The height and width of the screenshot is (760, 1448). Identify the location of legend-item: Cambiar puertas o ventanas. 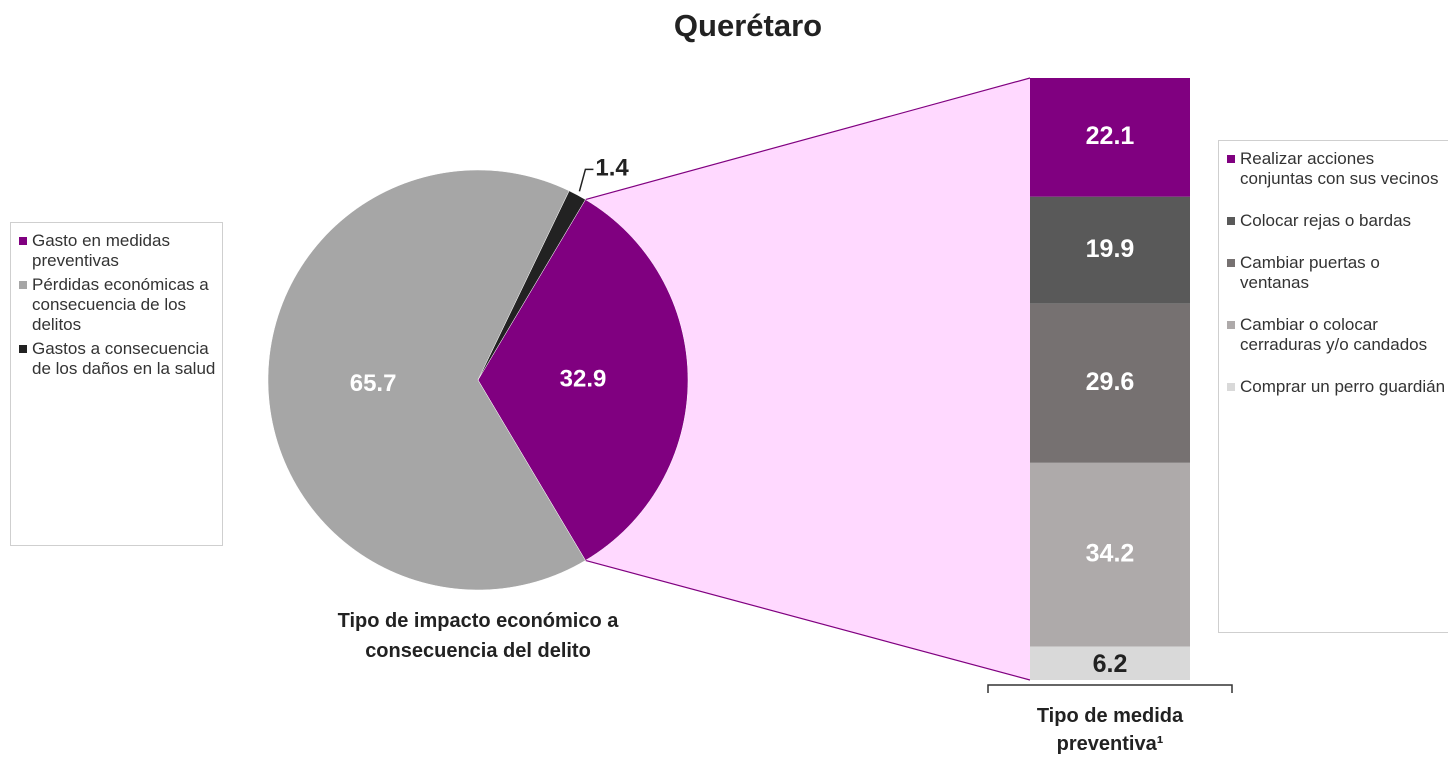
(1337, 273).